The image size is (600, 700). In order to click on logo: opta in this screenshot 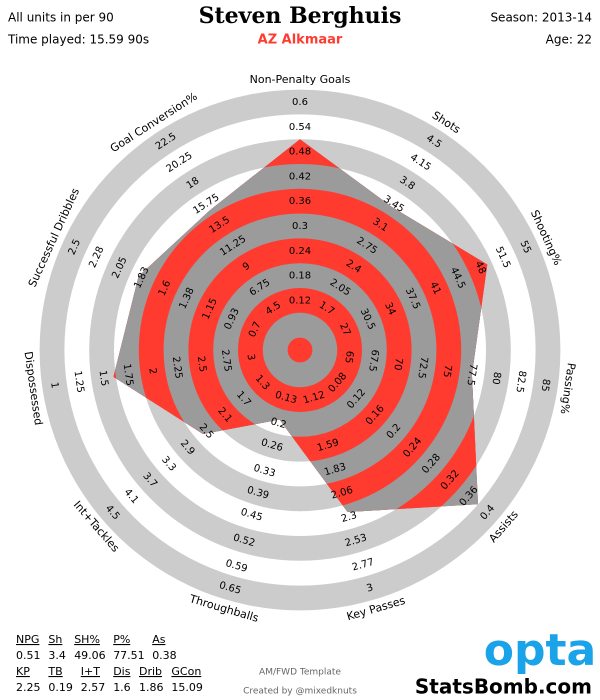, I will do `click(540, 650)`.